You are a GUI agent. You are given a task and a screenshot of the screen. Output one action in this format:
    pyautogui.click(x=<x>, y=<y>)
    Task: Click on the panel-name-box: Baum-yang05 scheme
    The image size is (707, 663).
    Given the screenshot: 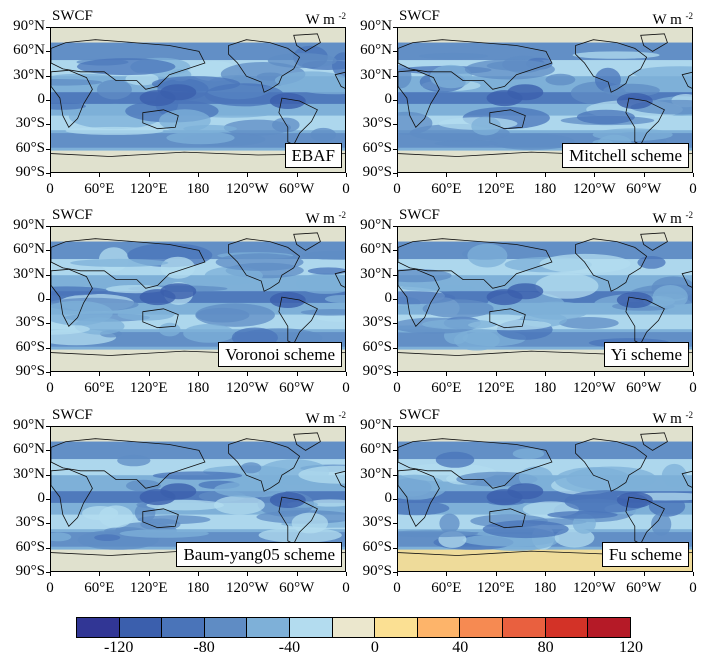 What is the action you would take?
    pyautogui.click(x=259, y=554)
    